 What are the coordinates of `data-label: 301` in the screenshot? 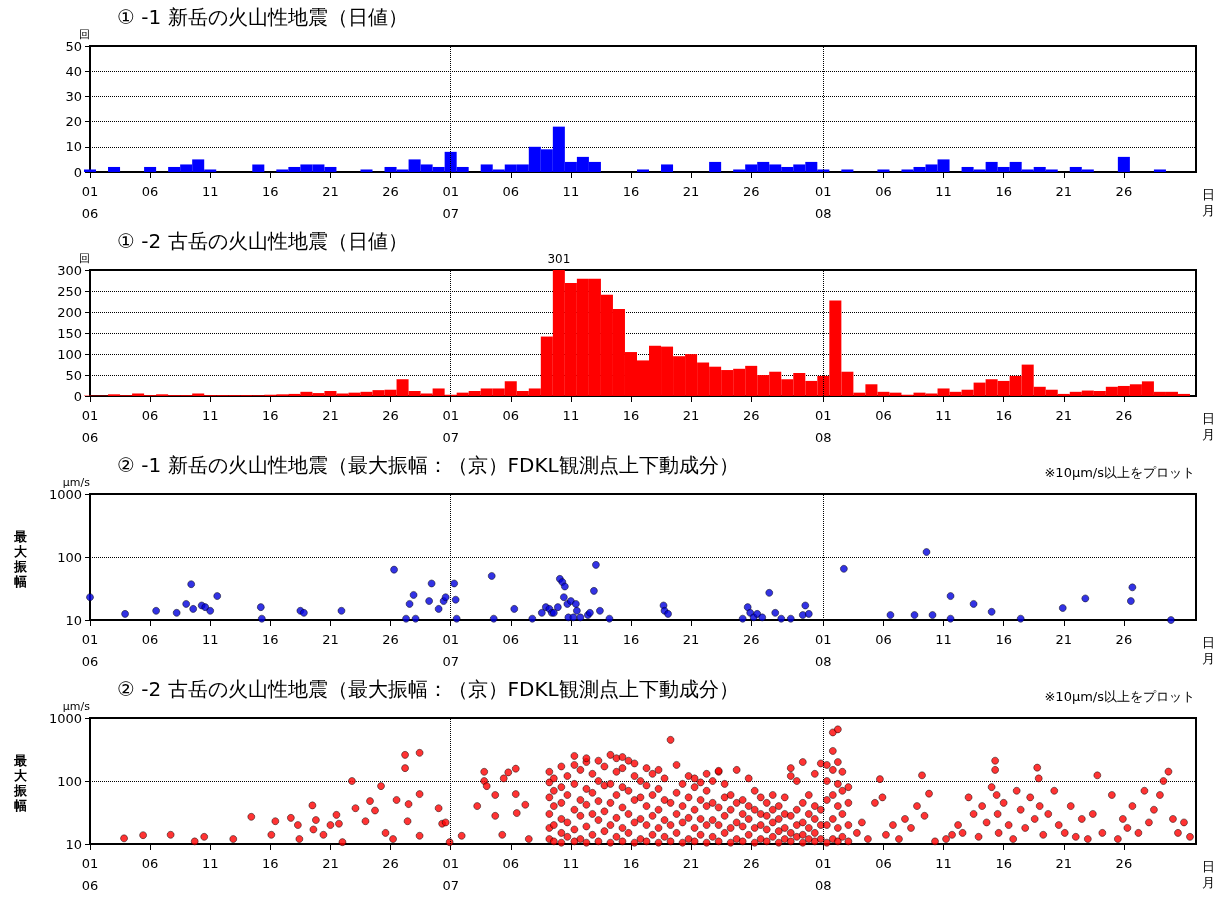 It's located at (559, 259).